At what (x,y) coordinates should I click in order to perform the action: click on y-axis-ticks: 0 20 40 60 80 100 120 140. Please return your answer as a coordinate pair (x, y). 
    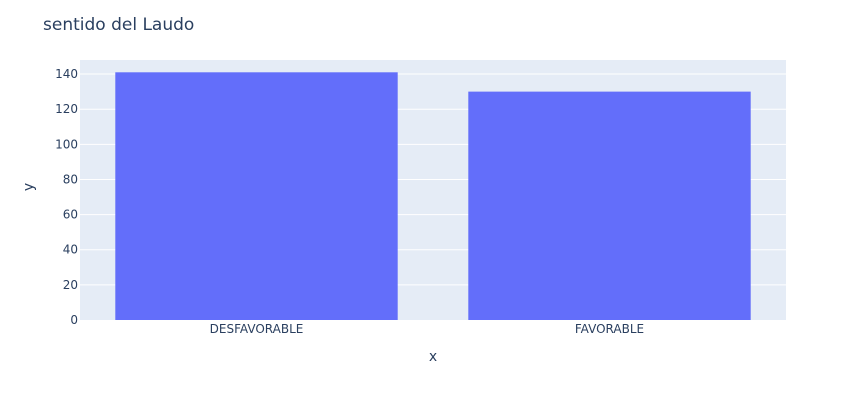
    Looking at the image, I should click on (66, 197).